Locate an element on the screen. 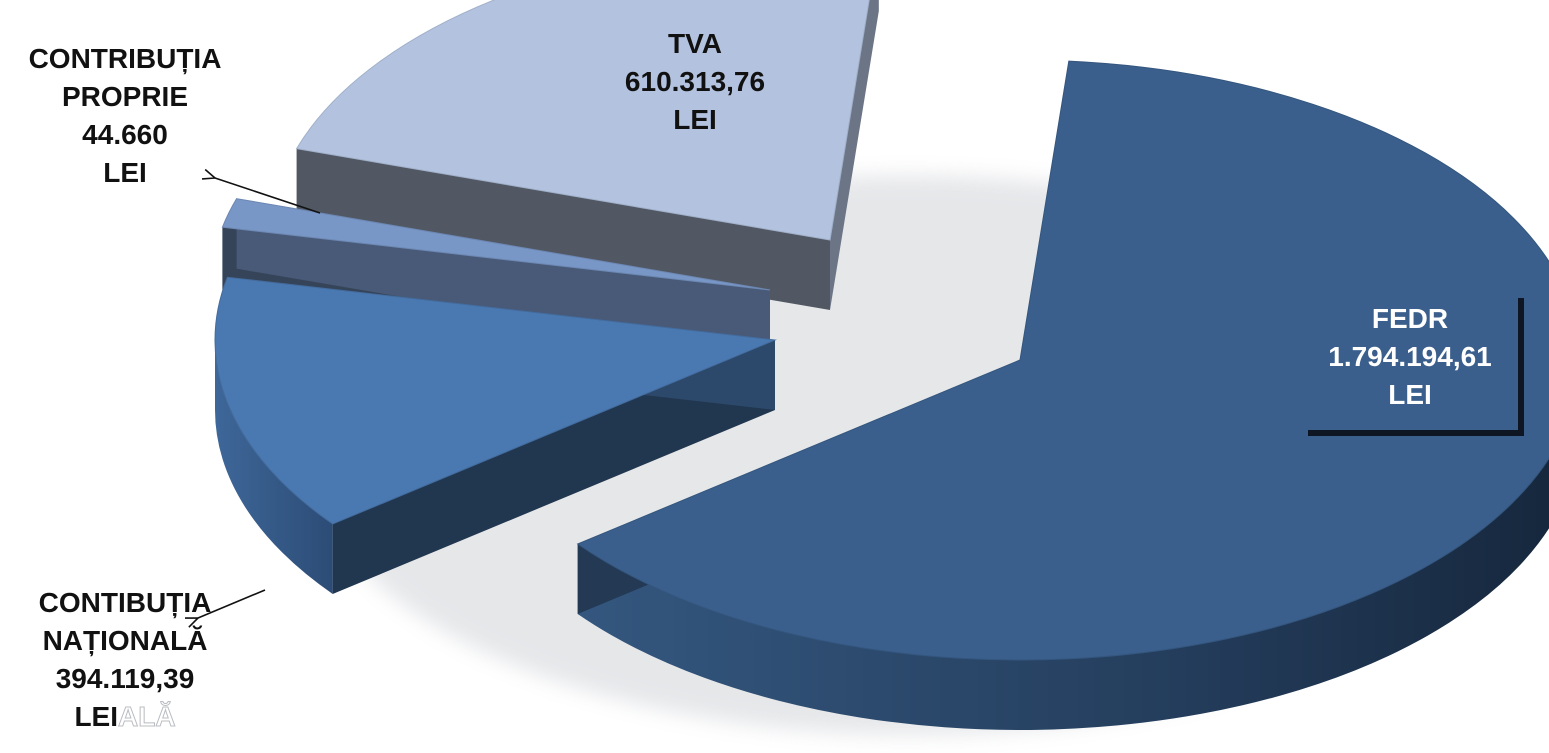  slice-side-wall is located at coordinates (274, 467).